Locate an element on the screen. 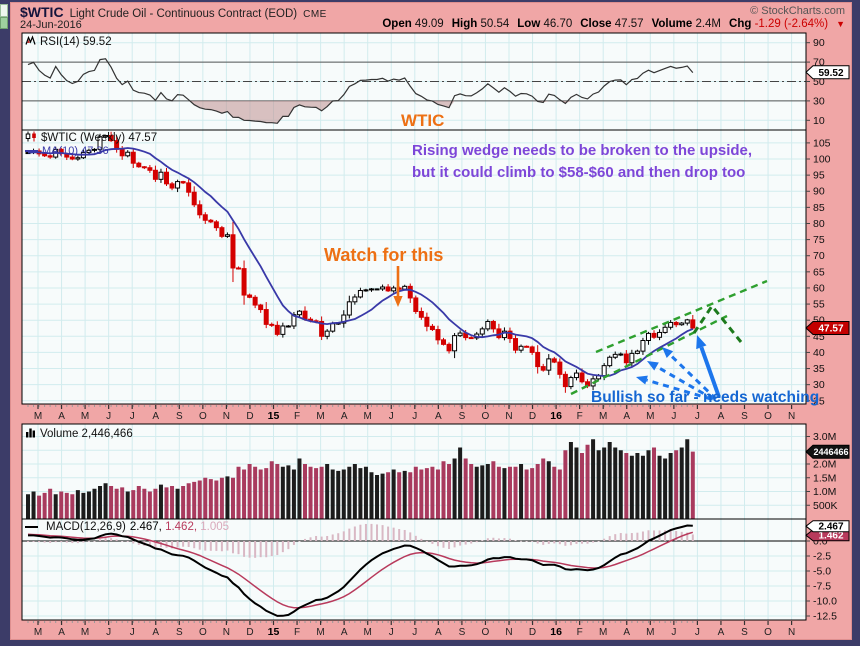 The image size is (860, 646). macd-signal-line is located at coordinates (360, 570).